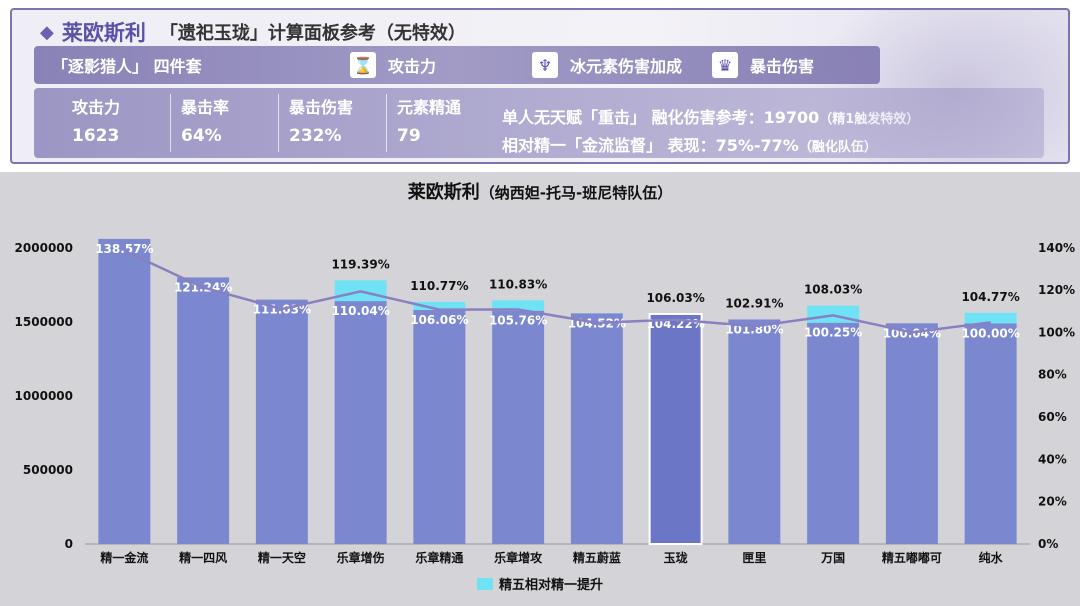  I want to click on bar-data-label: 138.57%, so click(124, 249).